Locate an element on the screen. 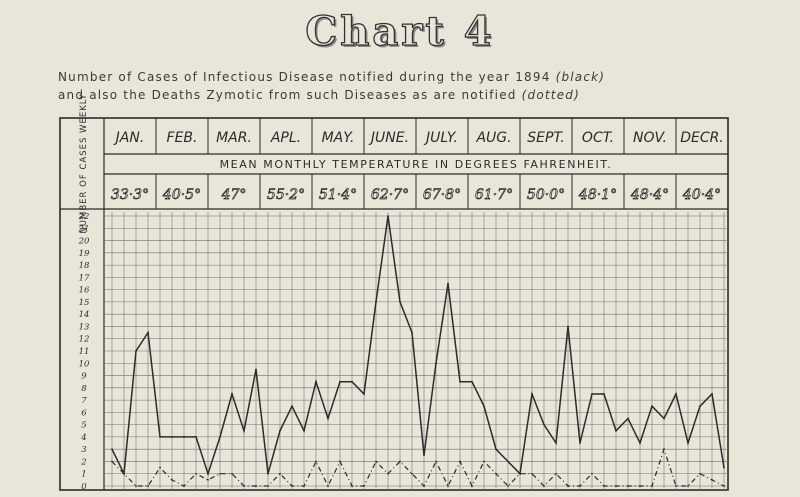 The image size is (800, 497). y-tick-label: 14 is located at coordinates (84, 315).